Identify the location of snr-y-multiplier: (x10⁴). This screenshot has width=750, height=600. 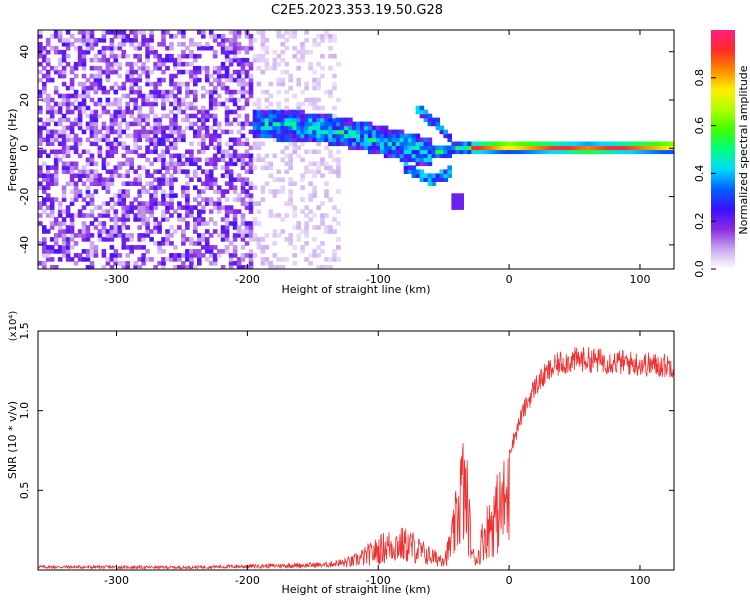
(13, 326).